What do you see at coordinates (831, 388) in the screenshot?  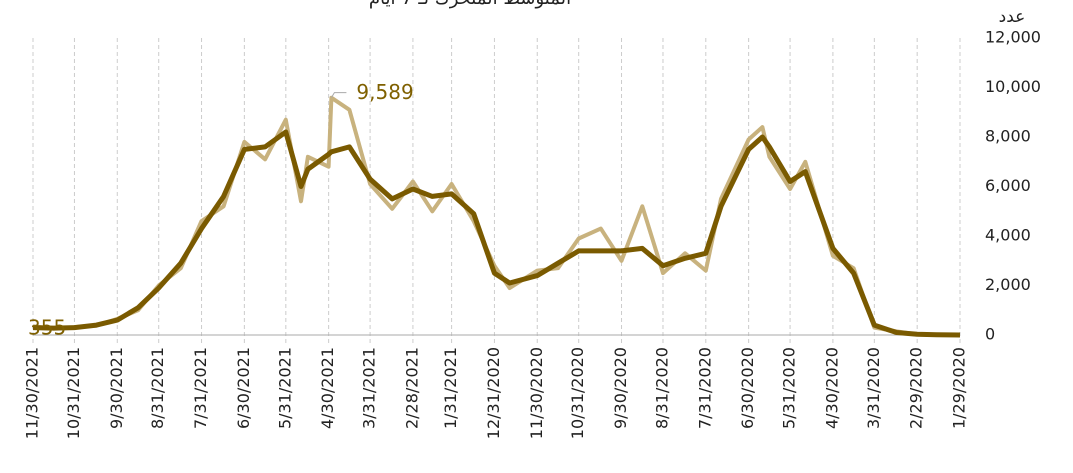 I see `x-tick-label: 4/30/2020` at bounding box center [831, 388].